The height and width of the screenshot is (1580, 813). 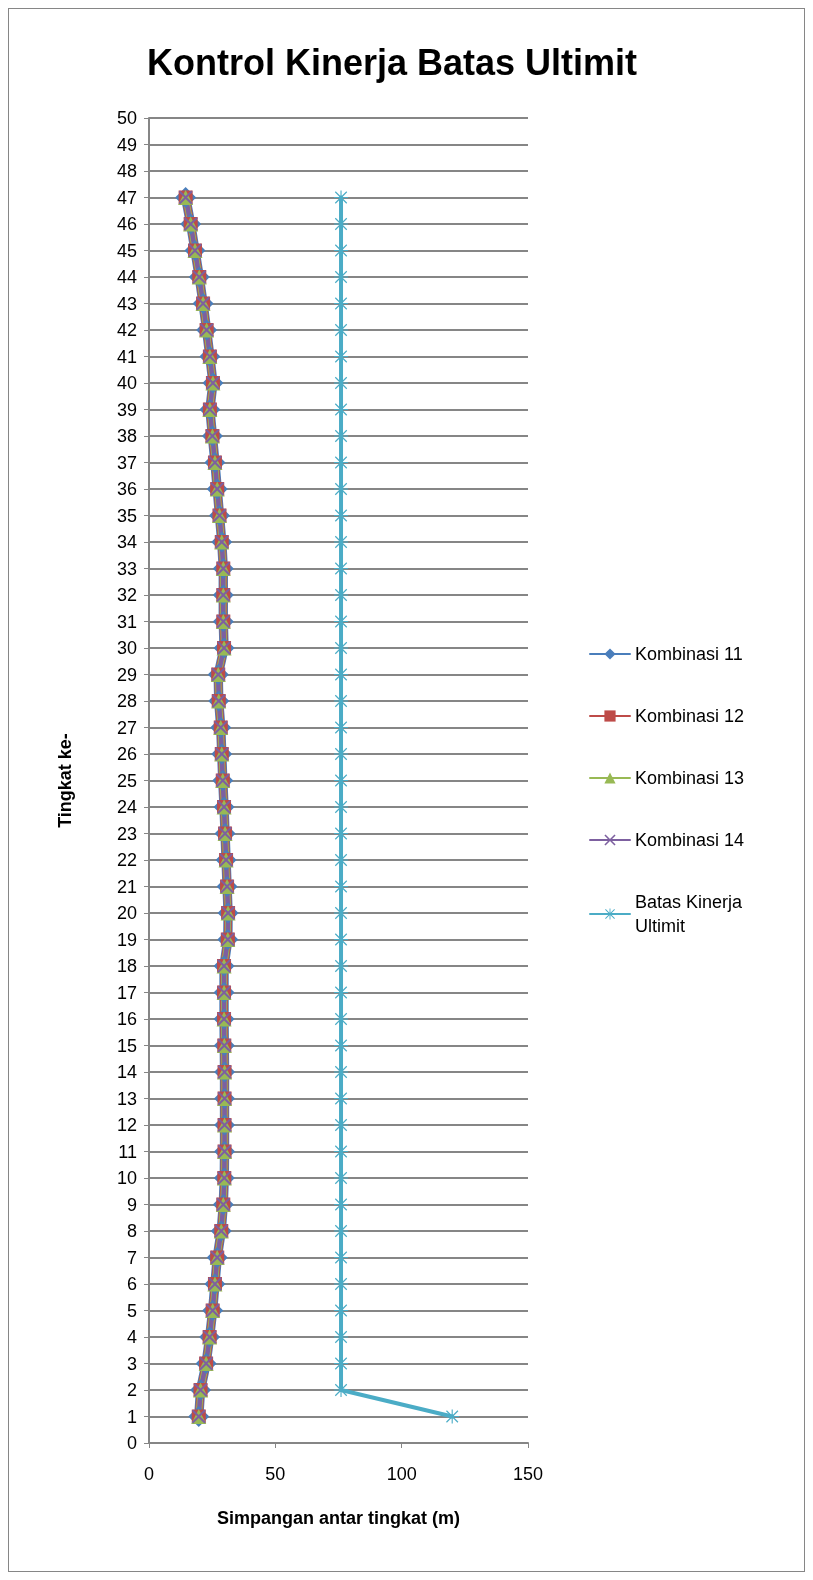 What do you see at coordinates (126, 383) in the screenshot?
I see `y-tick-label: 40` at bounding box center [126, 383].